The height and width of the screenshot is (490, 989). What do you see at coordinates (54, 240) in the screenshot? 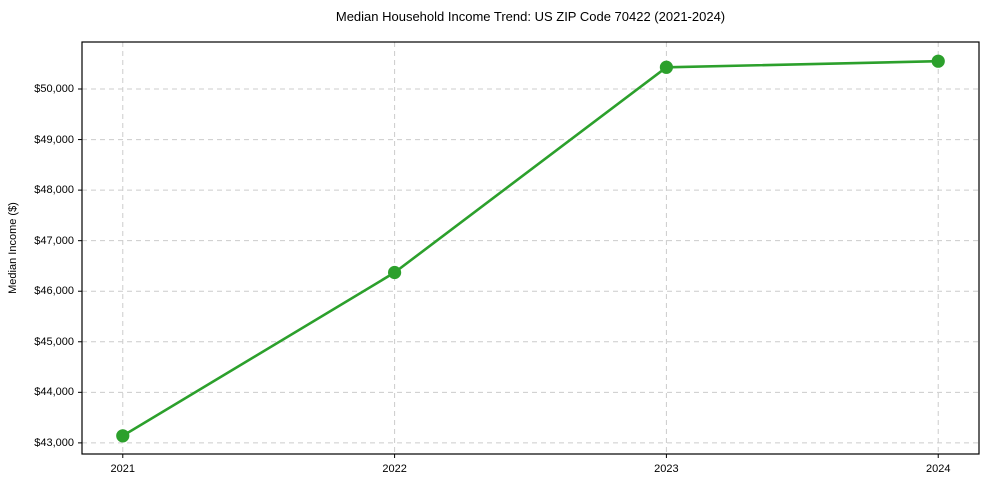
I see `y-tick-label: $47,000` at bounding box center [54, 240].